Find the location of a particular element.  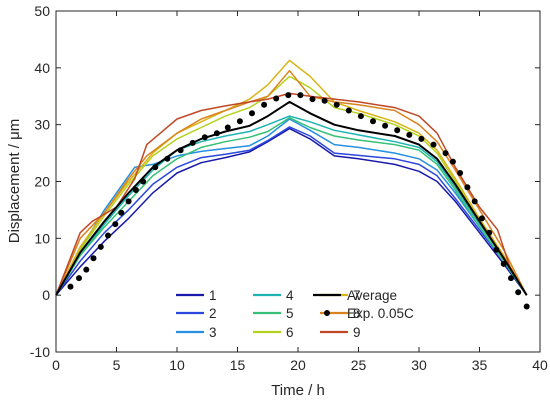

legend-label: 2 is located at coordinates (213, 313).